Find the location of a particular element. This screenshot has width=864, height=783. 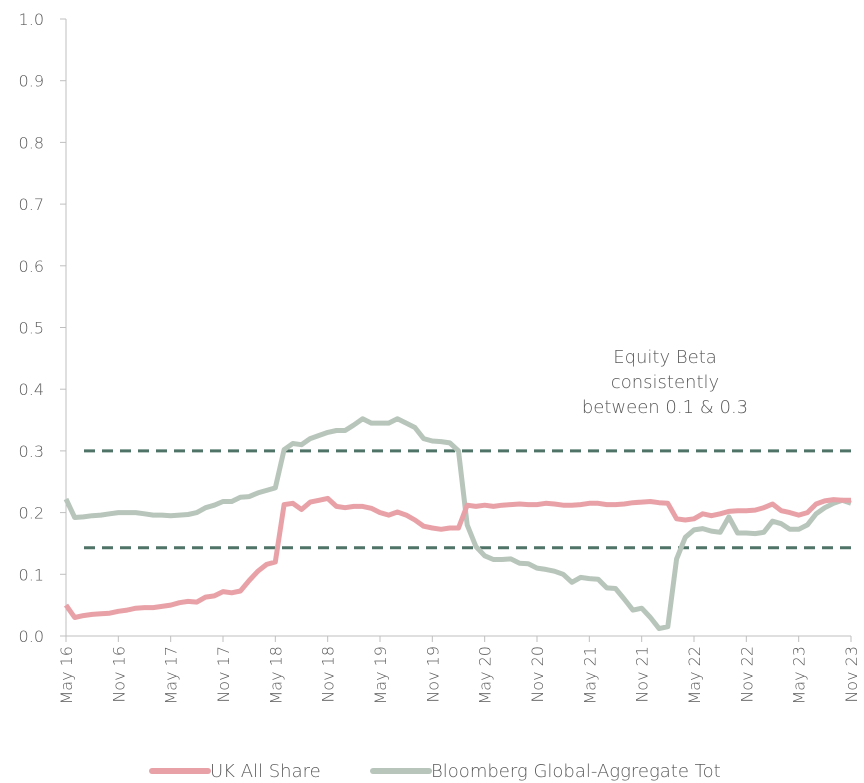

legend-label: UK All Share is located at coordinates (265, 771).